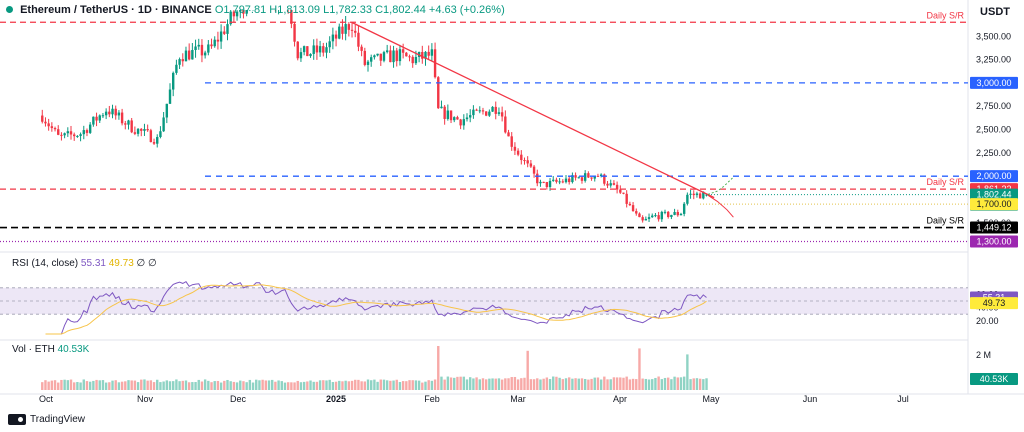 The height and width of the screenshot is (432, 1024). What do you see at coordinates (46, 419) in the screenshot?
I see `tradingview-logo: TradingView` at bounding box center [46, 419].